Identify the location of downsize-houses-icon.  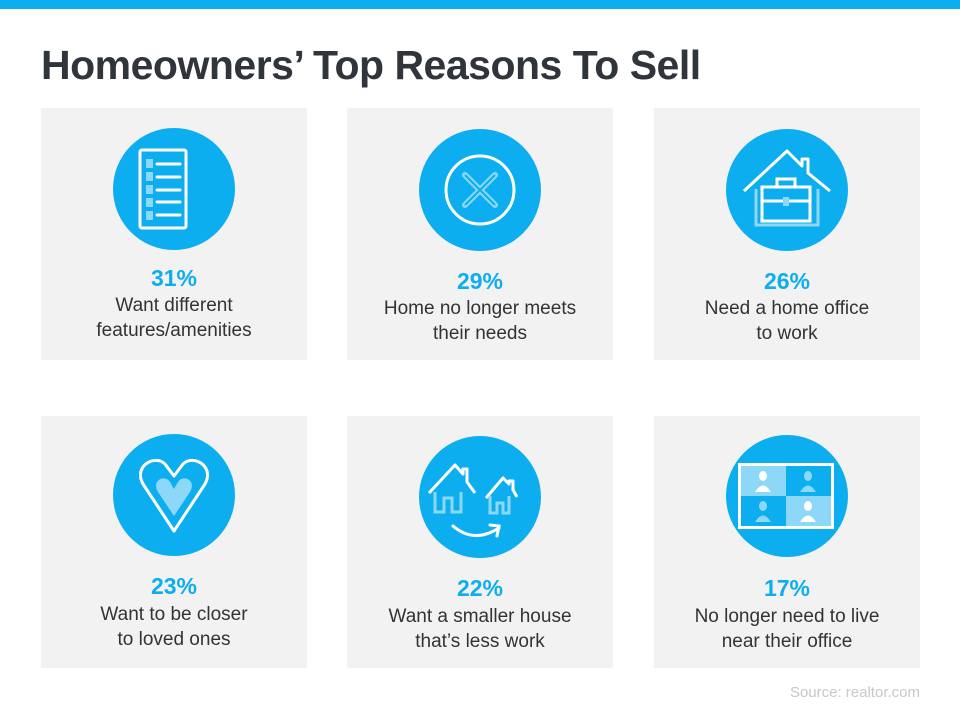
(480, 497).